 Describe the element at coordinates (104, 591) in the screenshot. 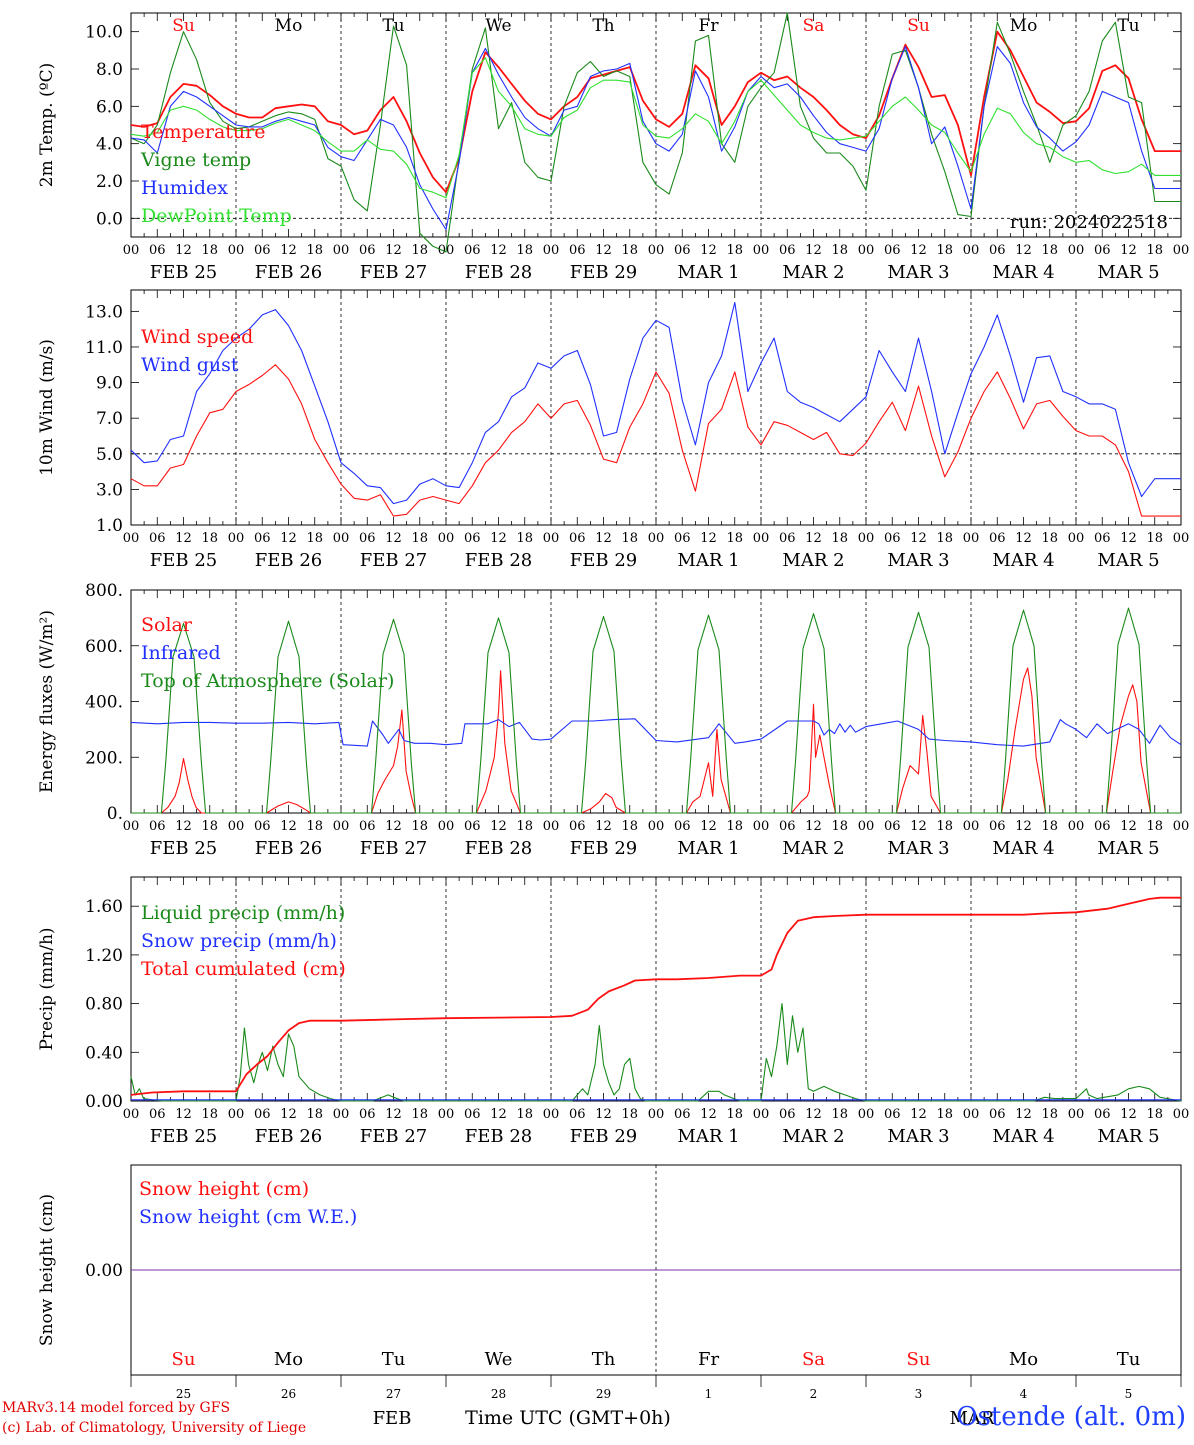

I see `flux-y-tick-label: 800.` at that location.